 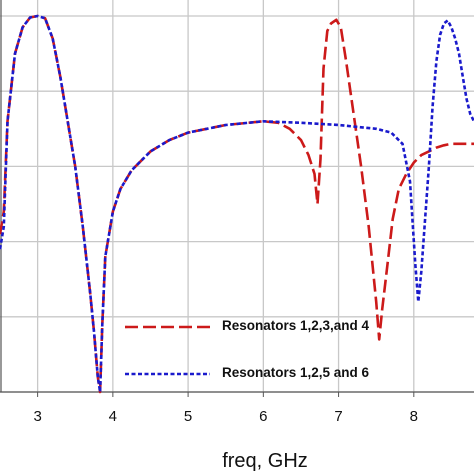 I want to click on x-tick-labels: 3 4 5 6 7 8, so click(x=225, y=408).